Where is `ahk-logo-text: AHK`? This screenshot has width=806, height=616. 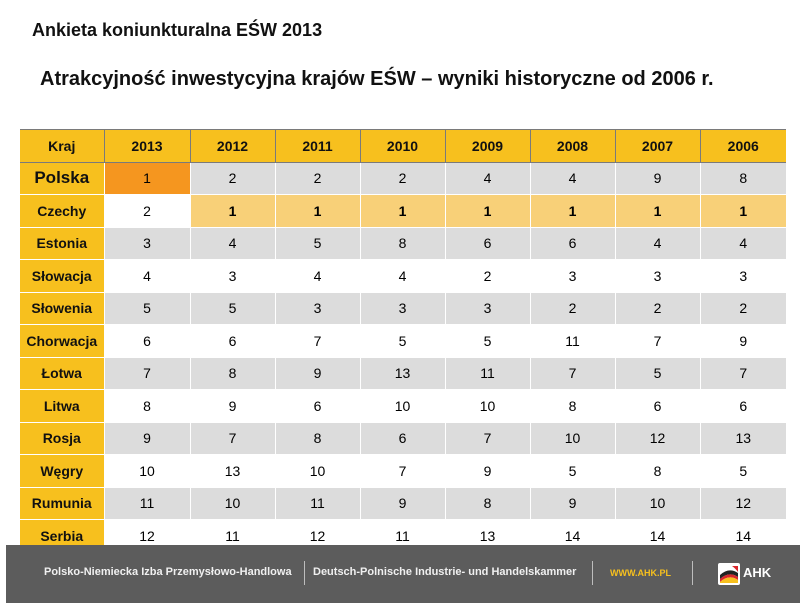 ahk-logo-text: AHK is located at coordinates (757, 572).